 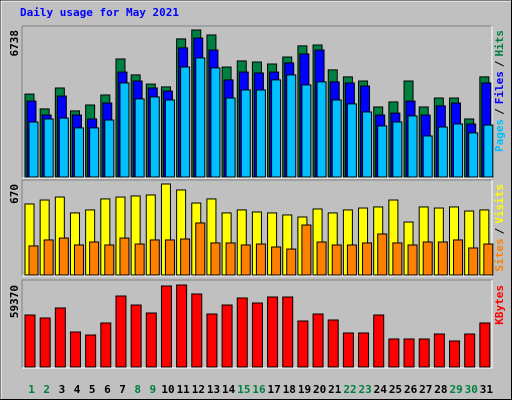 What do you see at coordinates (499, 135) in the screenshot?
I see `legend-entry: Pages` at bounding box center [499, 135].